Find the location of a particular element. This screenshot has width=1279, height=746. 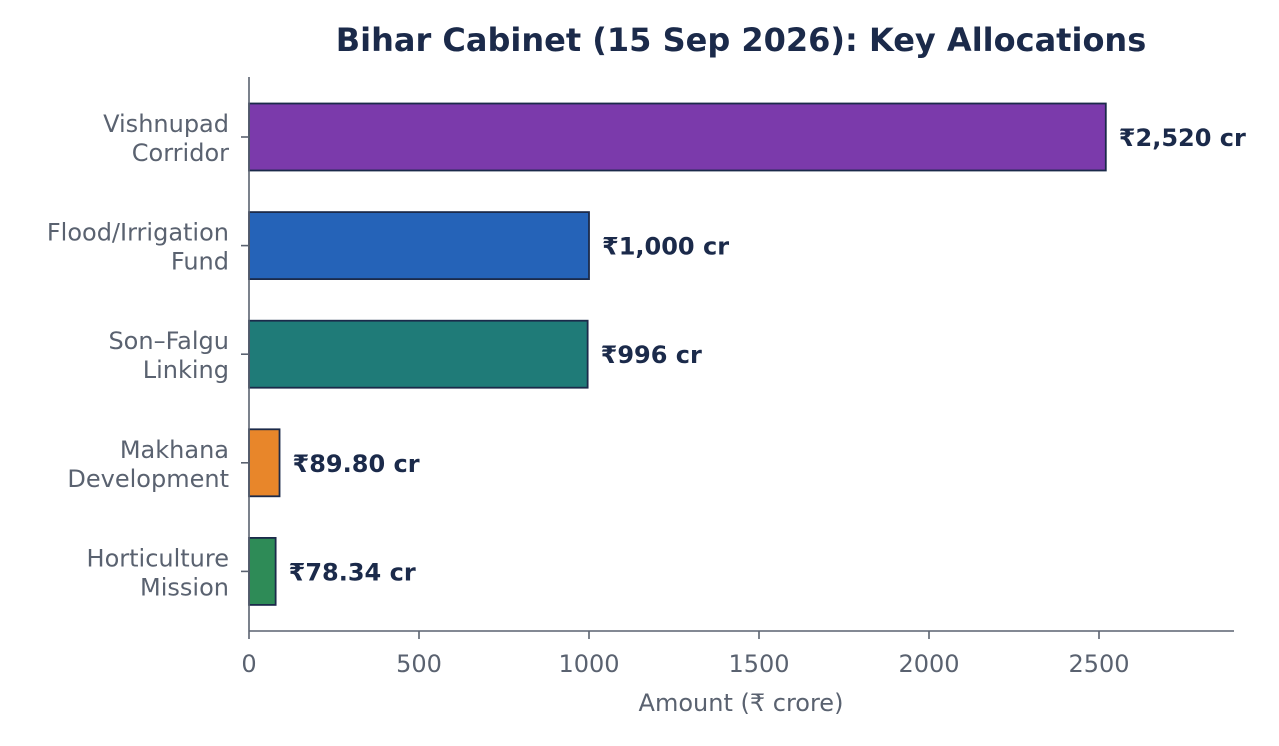

category-label-son-falgu-linking: Son–Falgu Linking is located at coordinates (168, 355).